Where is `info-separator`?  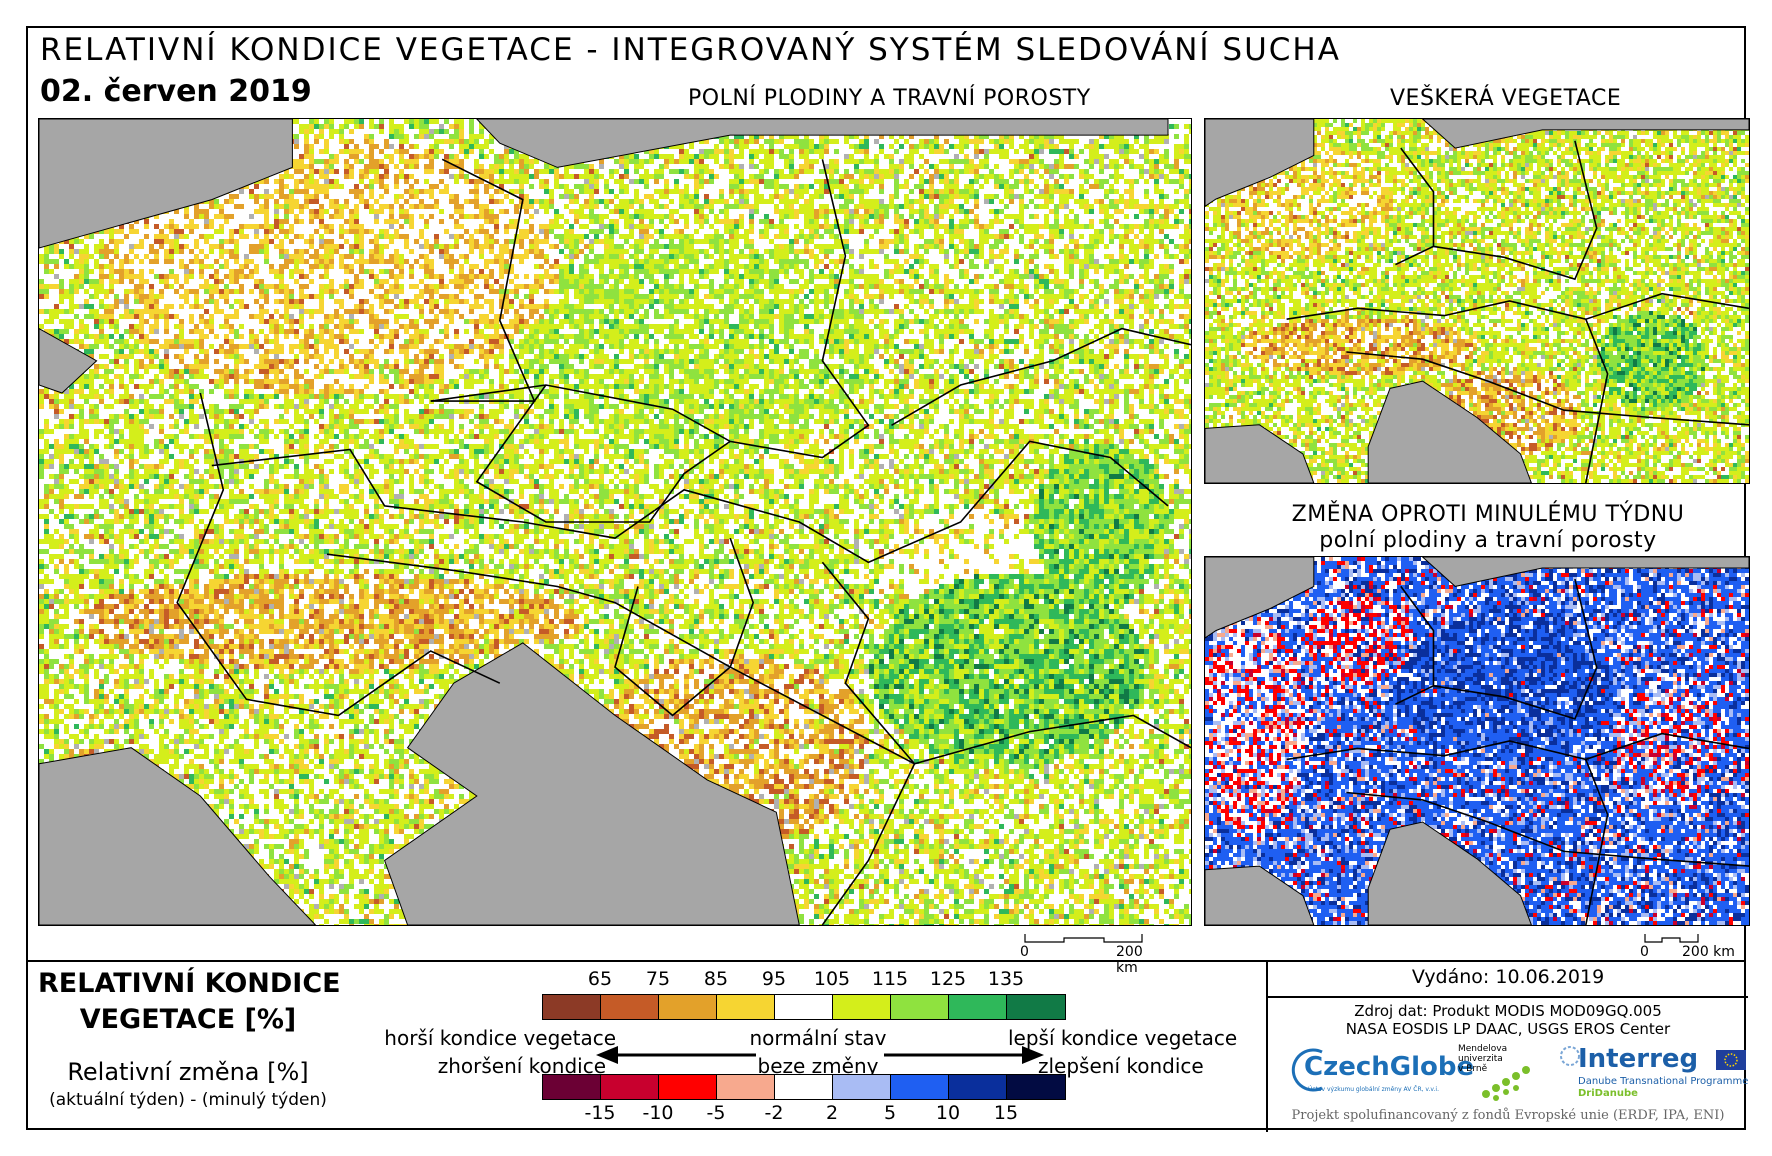
info-separator is located at coordinates (1508, 997).